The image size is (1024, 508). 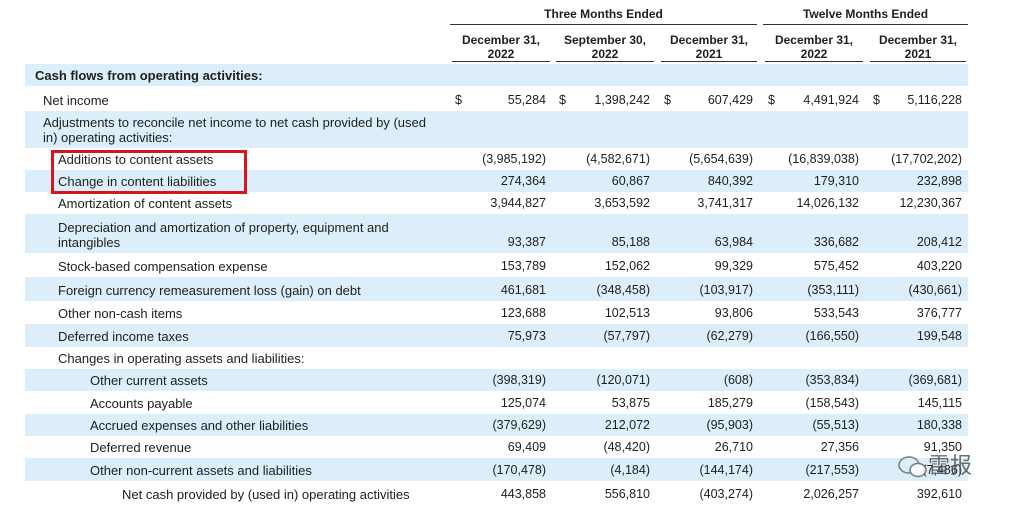 I want to click on cell-value: 93,806, so click(x=733, y=313).